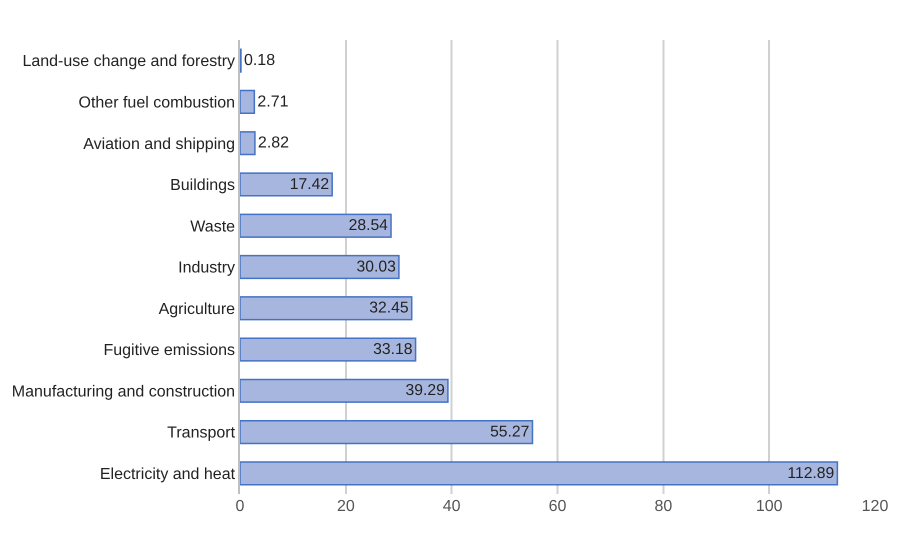 This screenshot has height=544, width=911. What do you see at coordinates (197, 309) in the screenshot?
I see `y-tick-label: Agriculture` at bounding box center [197, 309].